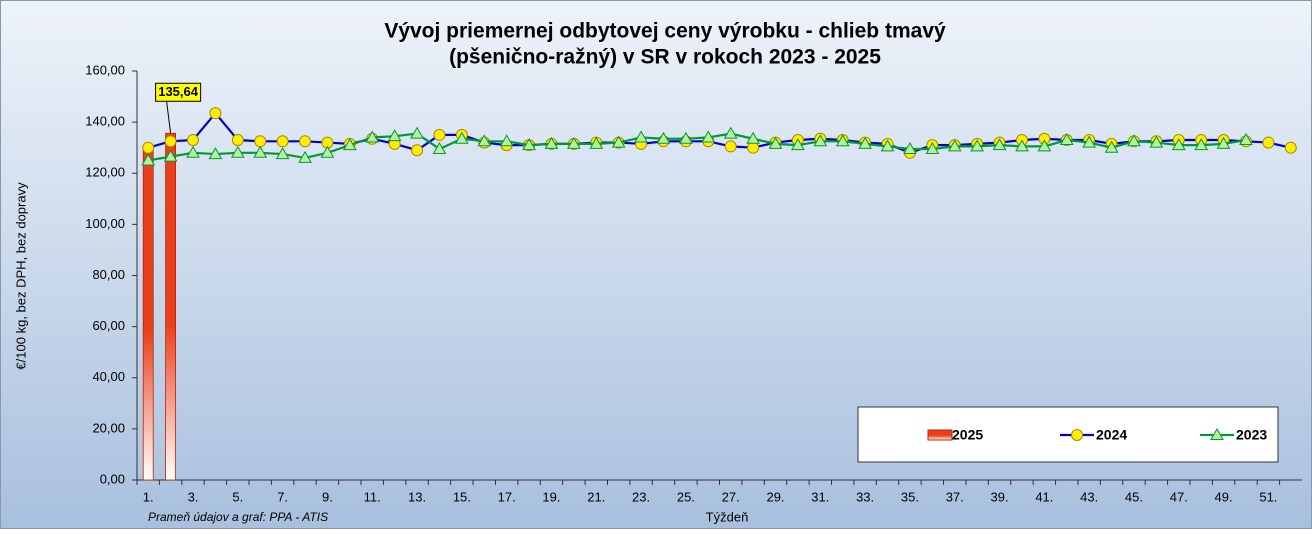  What do you see at coordinates (178, 92) in the screenshot?
I see `data-label-box` at bounding box center [178, 92].